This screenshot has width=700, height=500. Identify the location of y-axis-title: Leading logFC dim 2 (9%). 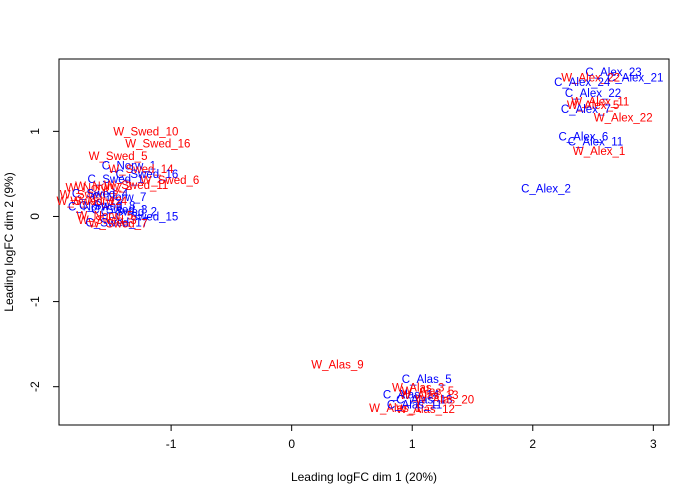
(9, 241).